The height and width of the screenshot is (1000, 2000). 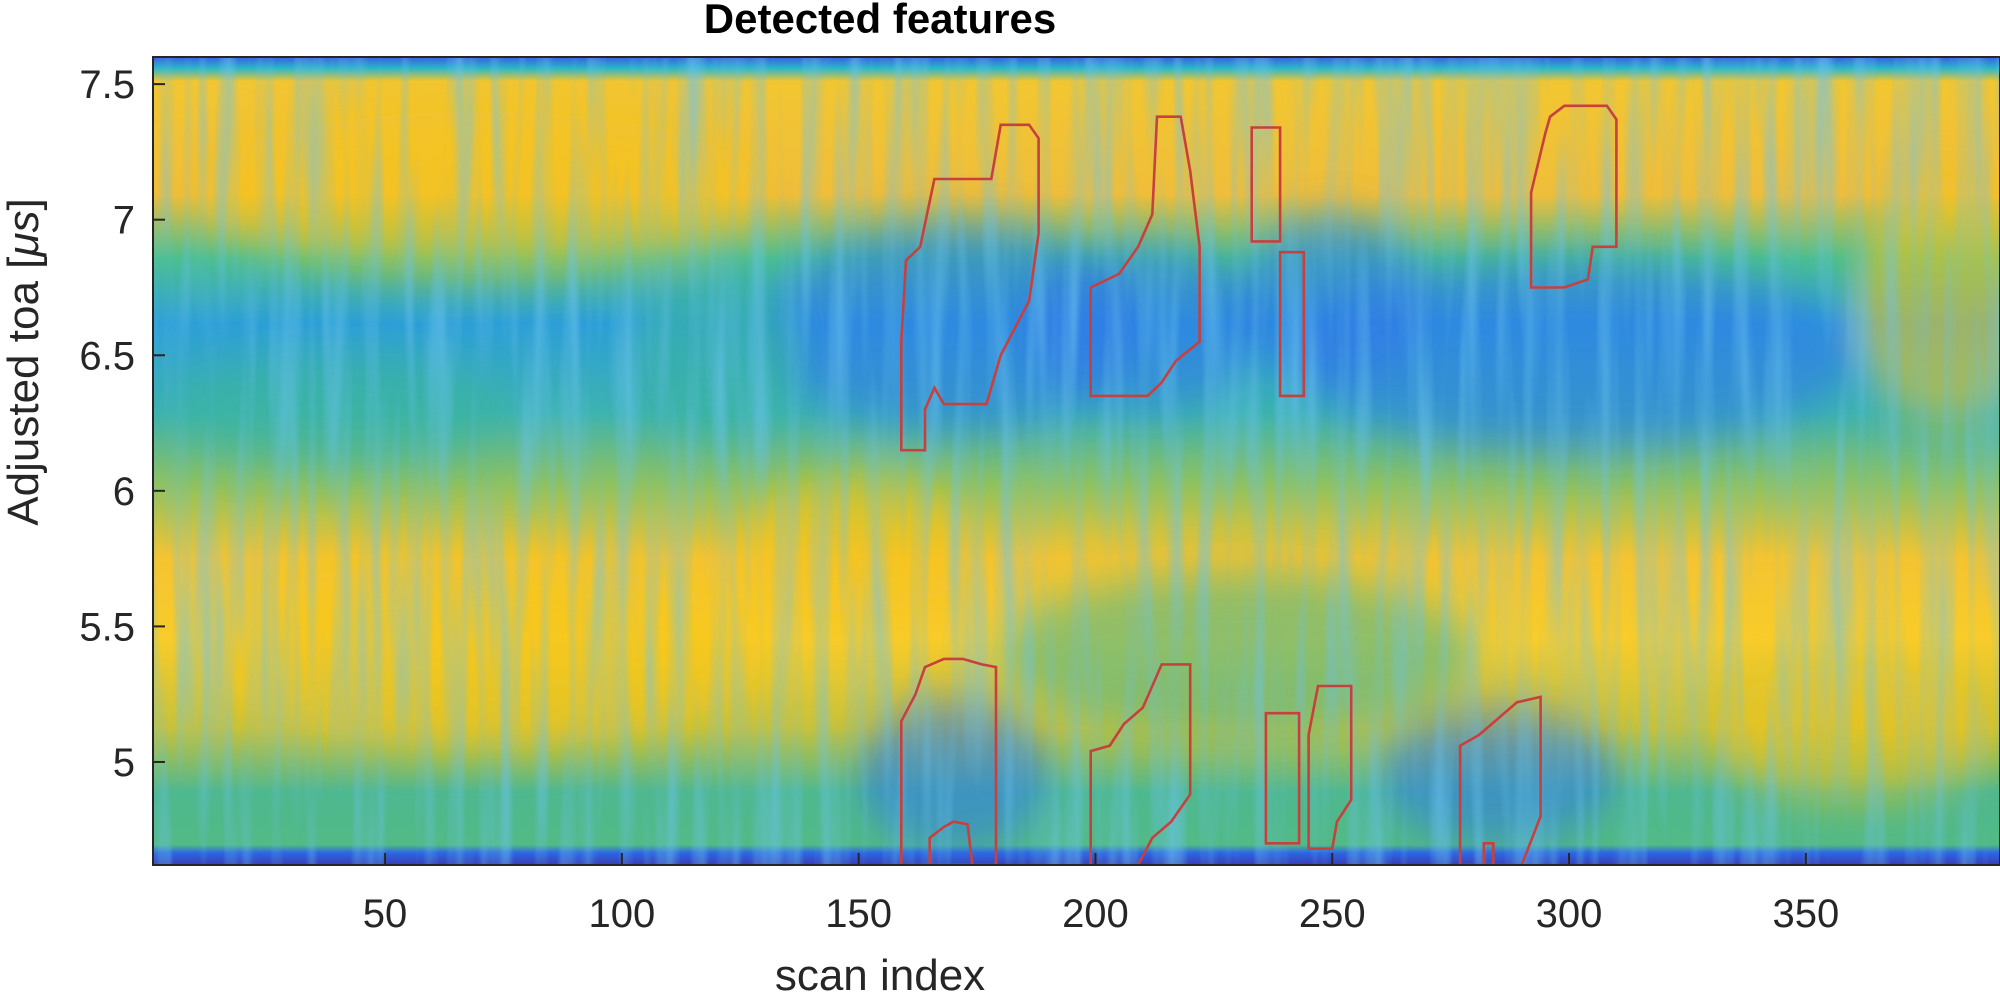 What do you see at coordinates (107, 627) in the screenshot?
I see `y-tick-label: 5.5` at bounding box center [107, 627].